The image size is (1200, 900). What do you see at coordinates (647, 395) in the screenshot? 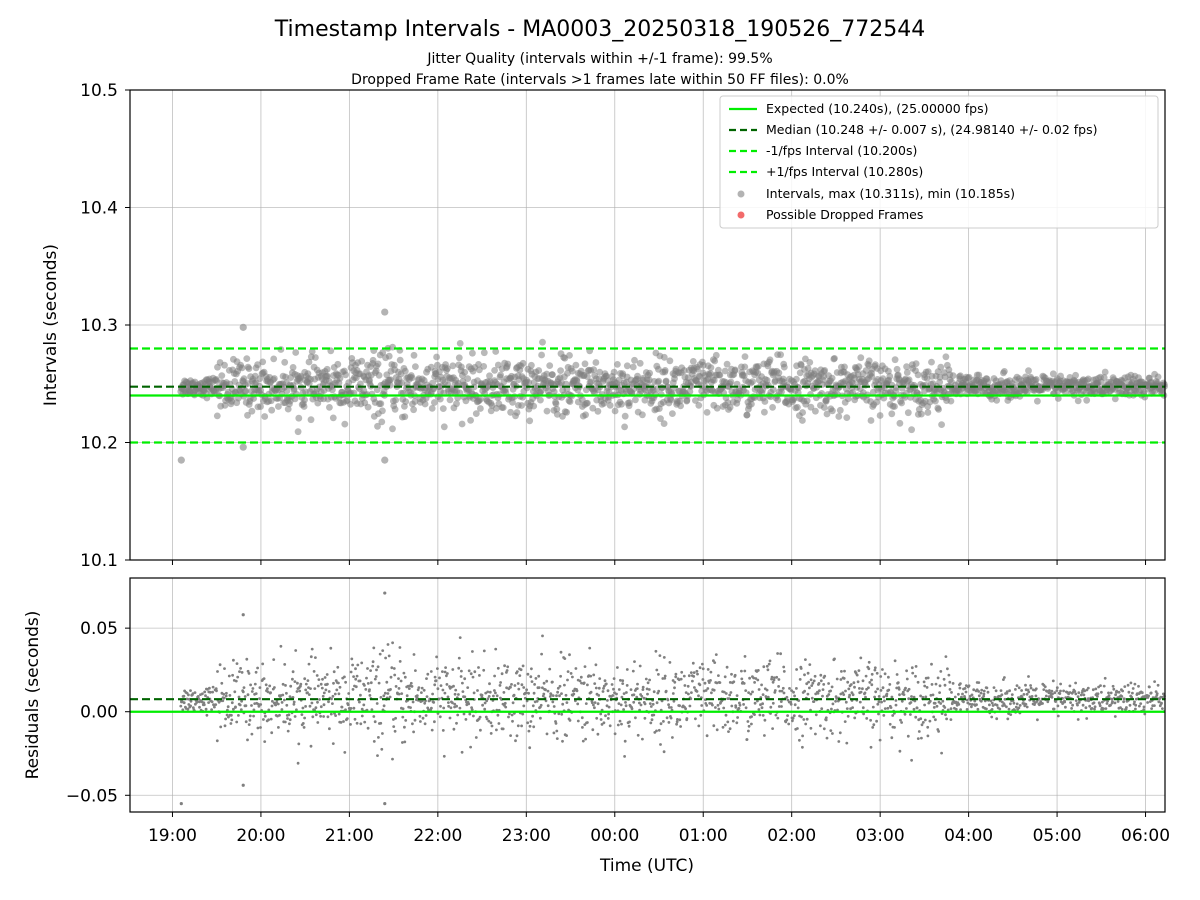
I see `top-reference-lines` at bounding box center [647, 395].